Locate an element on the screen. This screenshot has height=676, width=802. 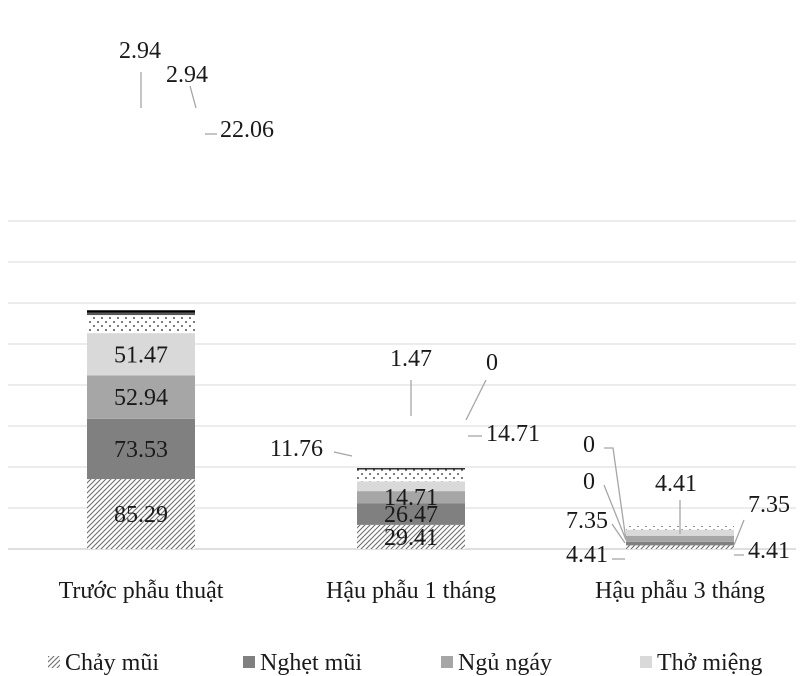
data-label: 22.06 is located at coordinates (247, 130).